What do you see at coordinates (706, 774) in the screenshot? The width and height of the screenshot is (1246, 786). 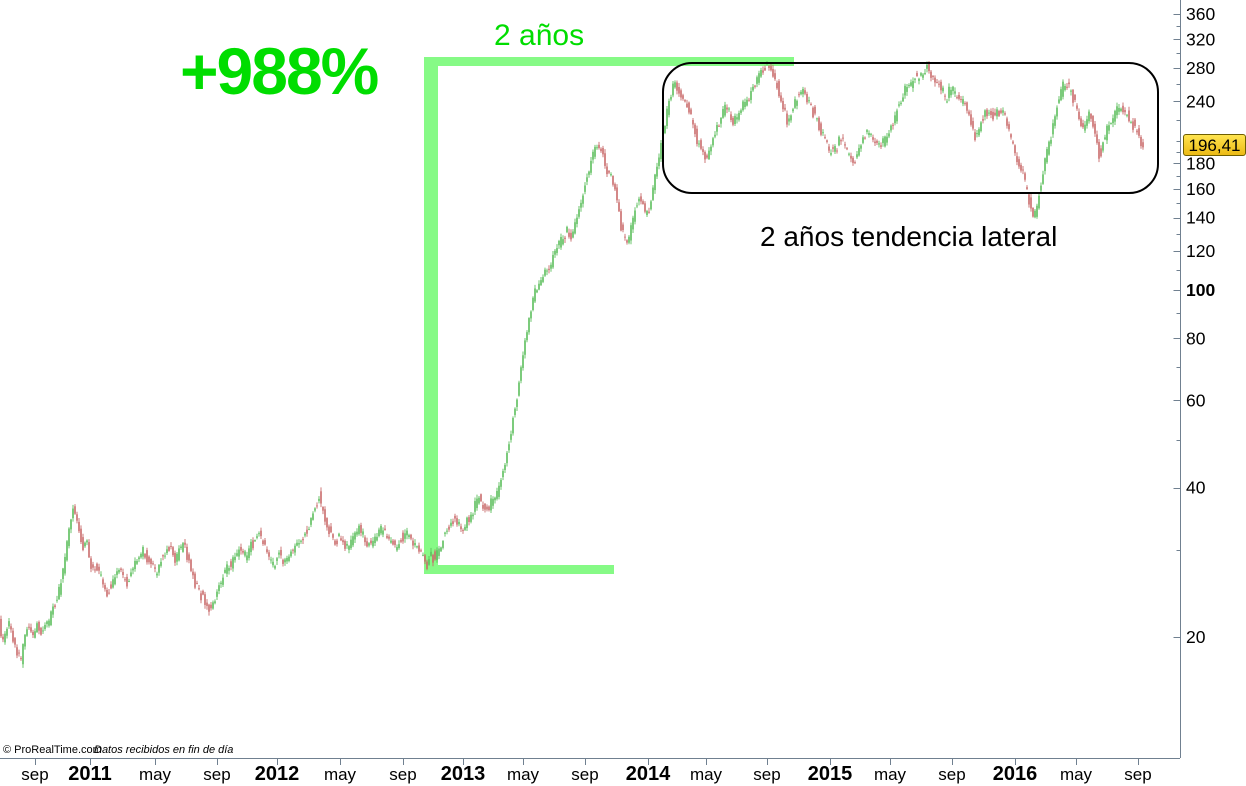 I see `x-axis-label: may` at bounding box center [706, 774].